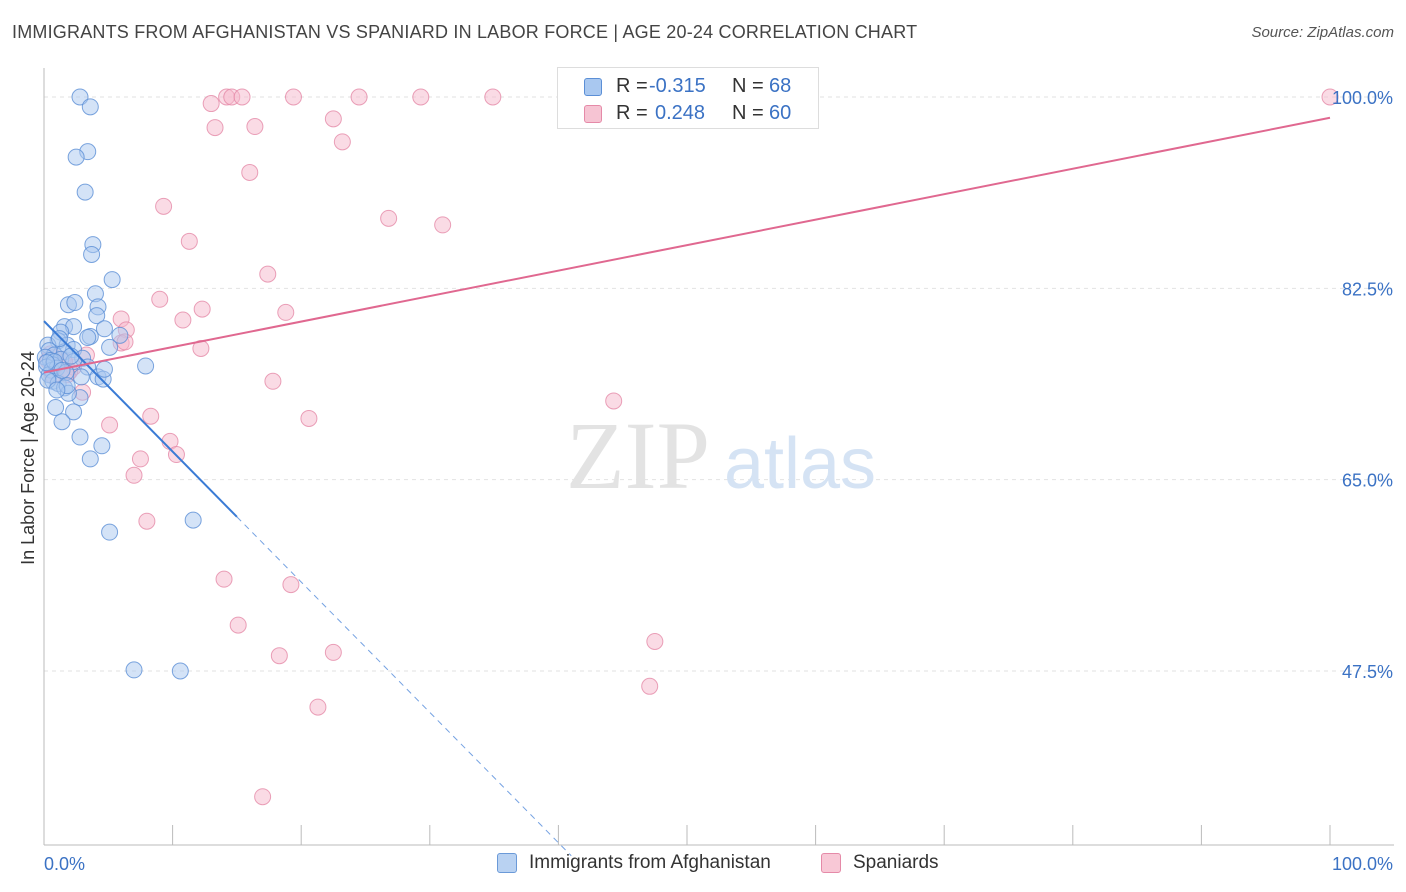  Describe the element at coordinates (688, 98) in the screenshot. I see `correlation-legend: R = -0.315 N = 68 R = 0.248 N = 60` at that location.